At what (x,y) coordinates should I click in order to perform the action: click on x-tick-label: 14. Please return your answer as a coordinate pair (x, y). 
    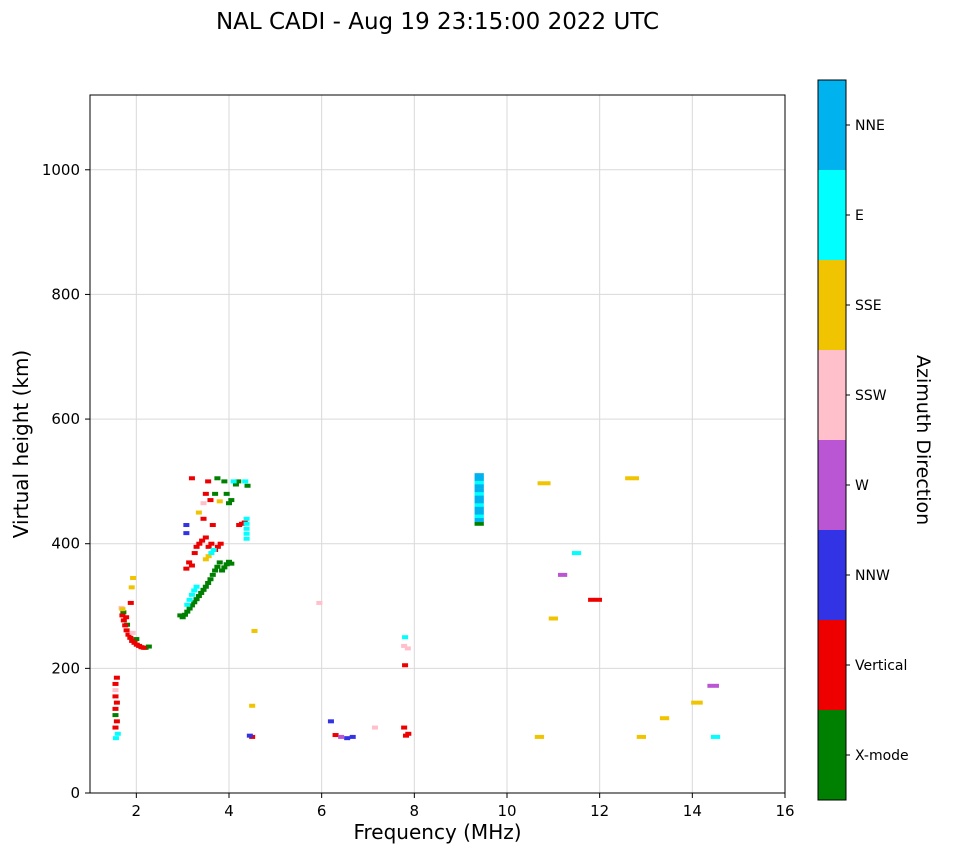
    Looking at the image, I should click on (692, 811).